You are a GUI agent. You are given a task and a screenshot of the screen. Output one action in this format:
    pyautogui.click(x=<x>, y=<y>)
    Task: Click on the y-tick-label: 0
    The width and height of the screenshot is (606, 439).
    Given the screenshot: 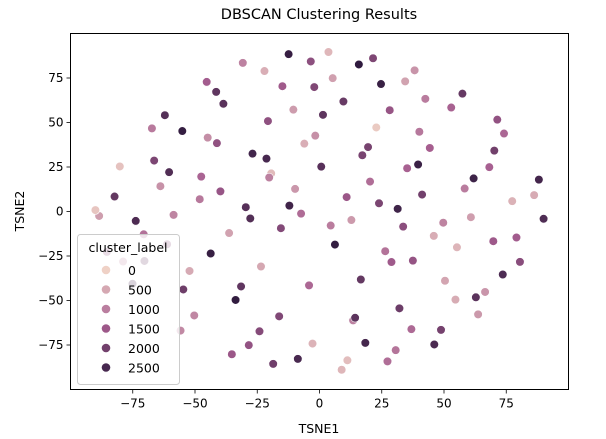 What is the action you would take?
    pyautogui.click(x=60, y=212)
    